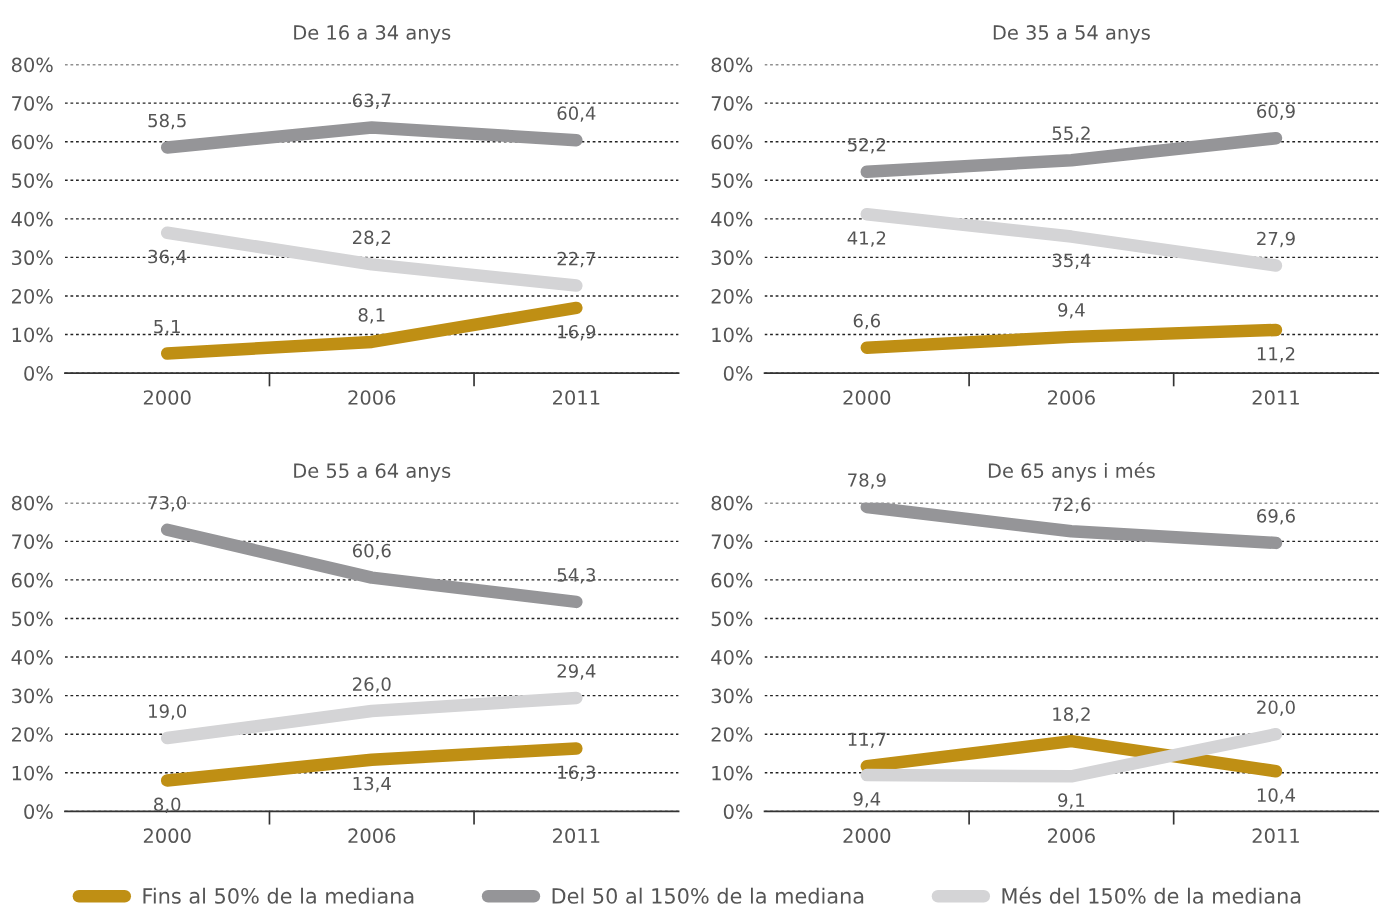  Describe the element at coordinates (371, 316) in the screenshot. I see `data-label: 8,1` at that location.